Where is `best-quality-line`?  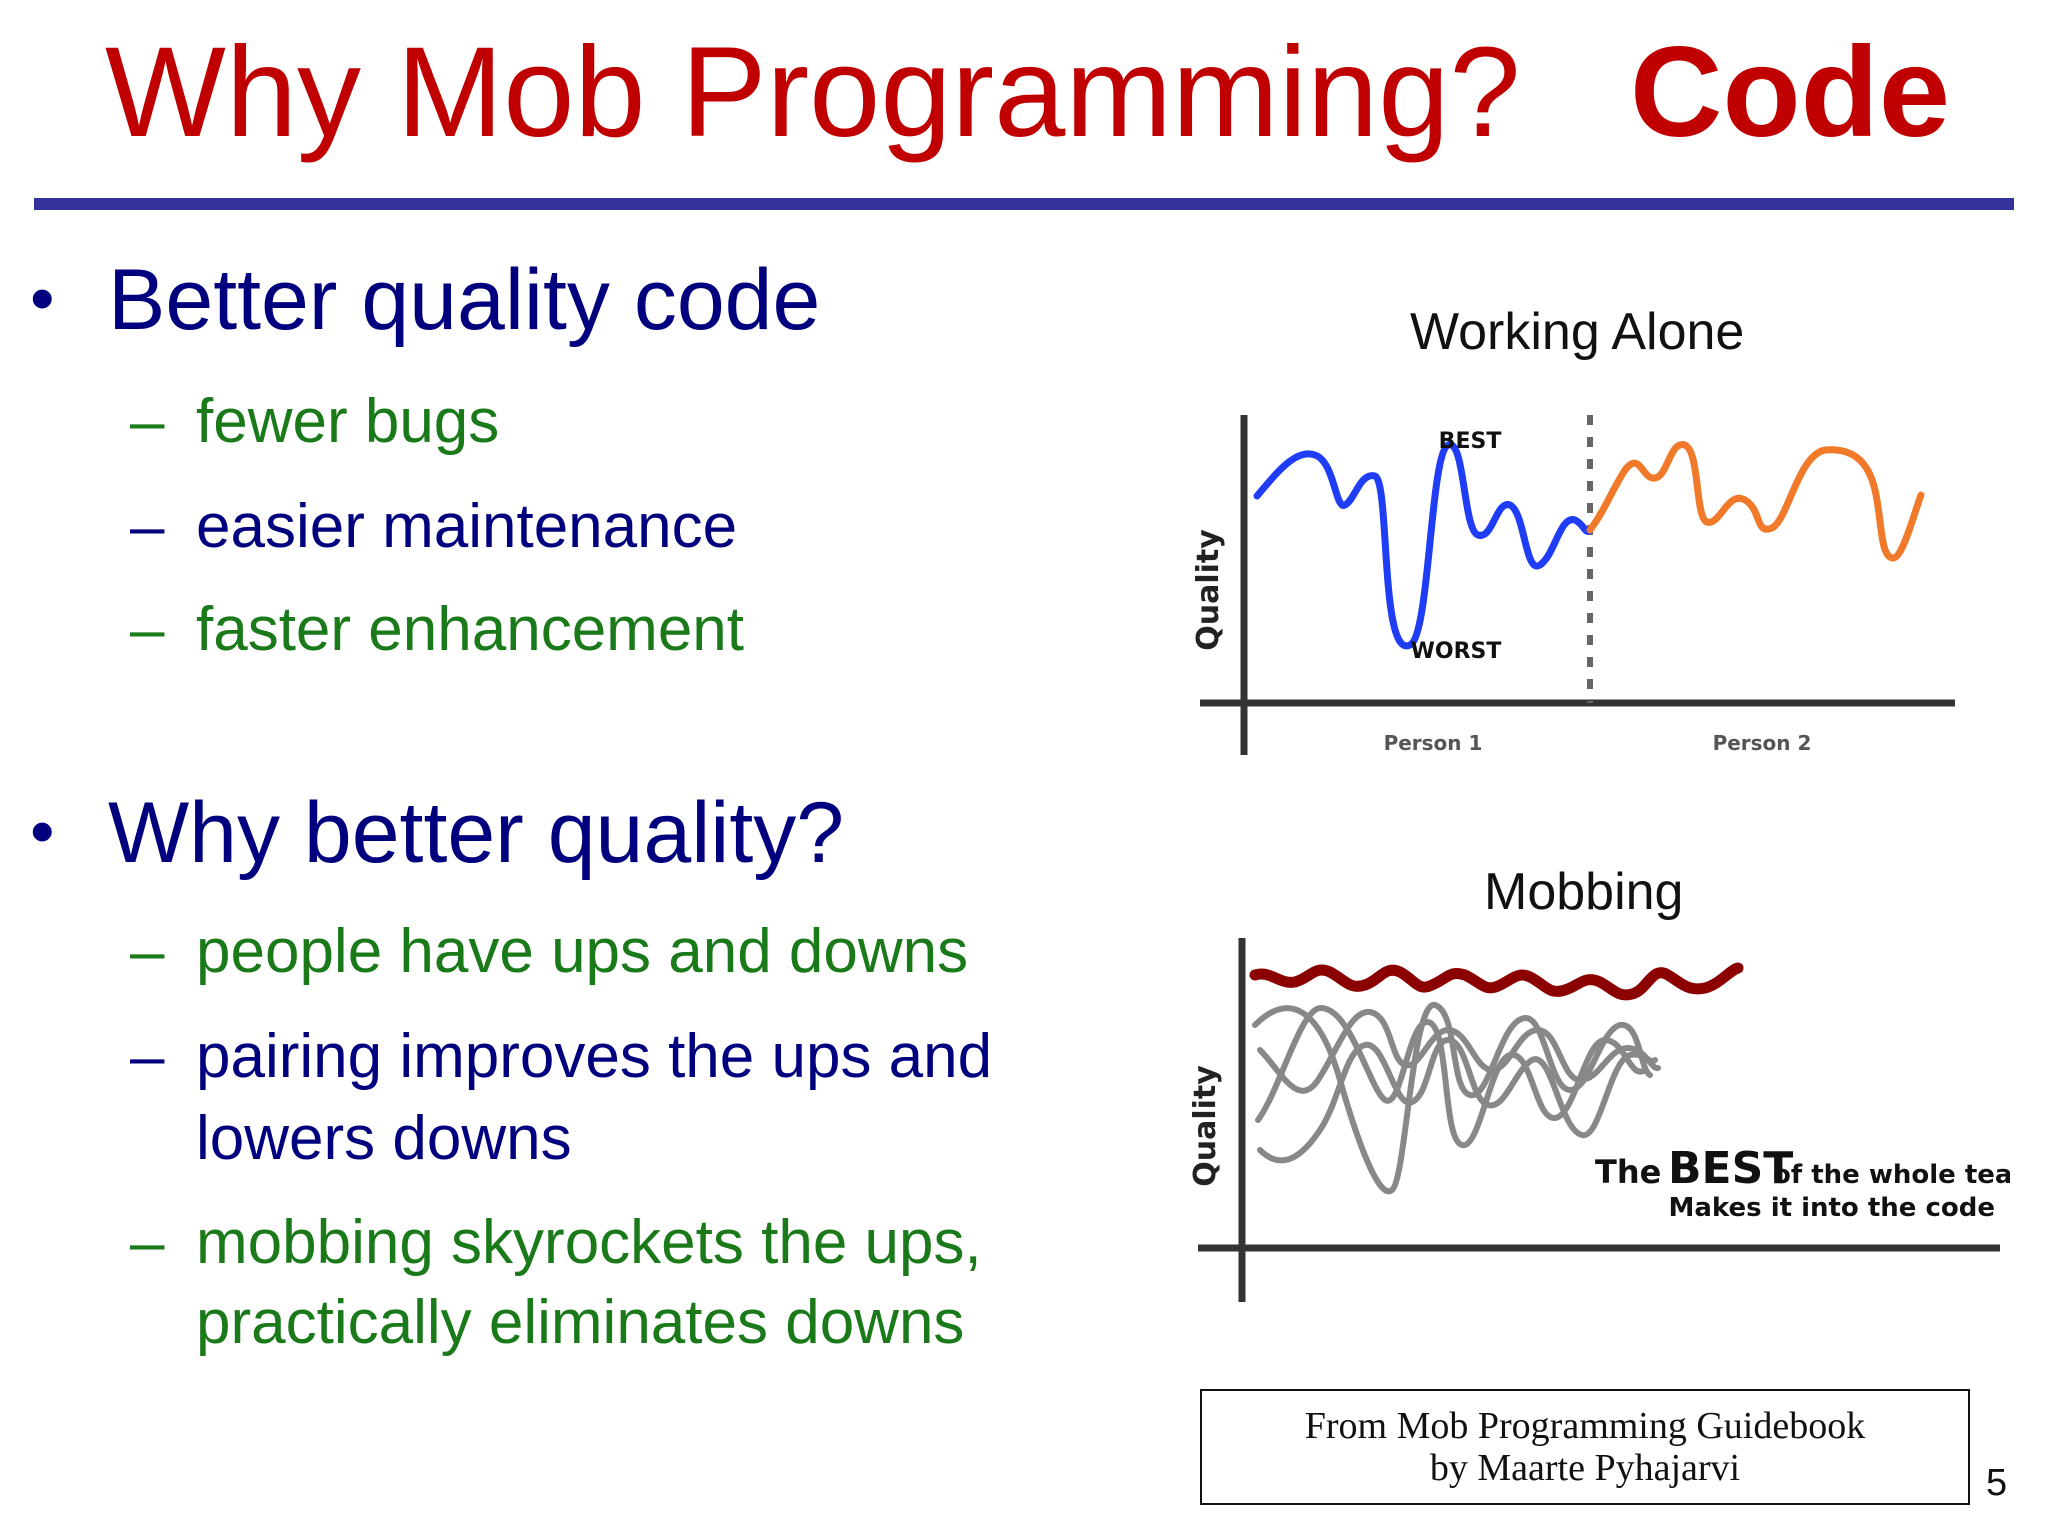 best-quality-line is located at coordinates (1496, 981).